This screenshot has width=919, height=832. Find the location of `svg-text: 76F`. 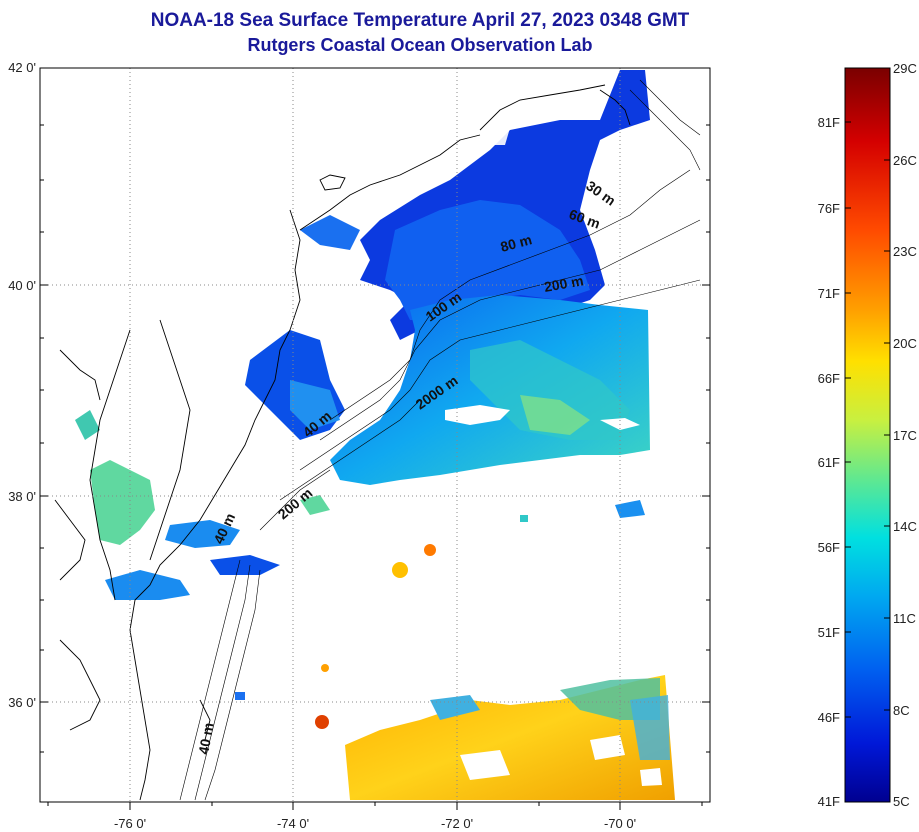

svg-text: 76F is located at coordinates (829, 208).